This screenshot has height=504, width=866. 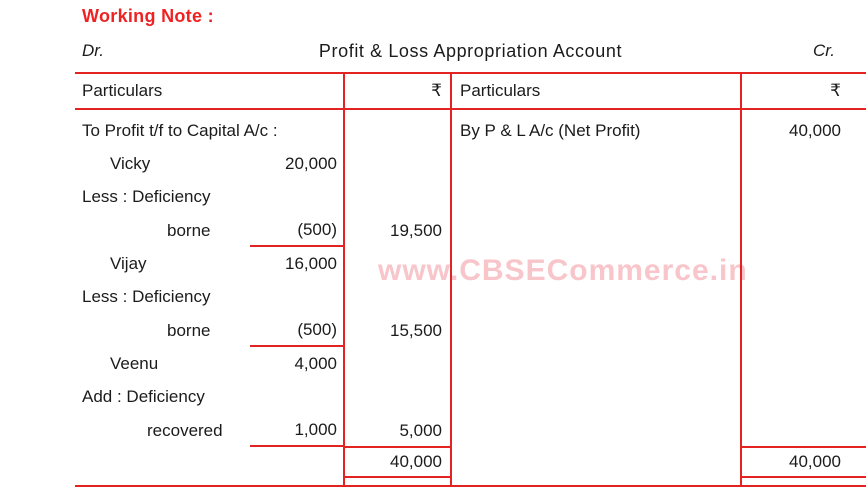 I want to click on amount-cell: 15,500, so click(x=416, y=330).